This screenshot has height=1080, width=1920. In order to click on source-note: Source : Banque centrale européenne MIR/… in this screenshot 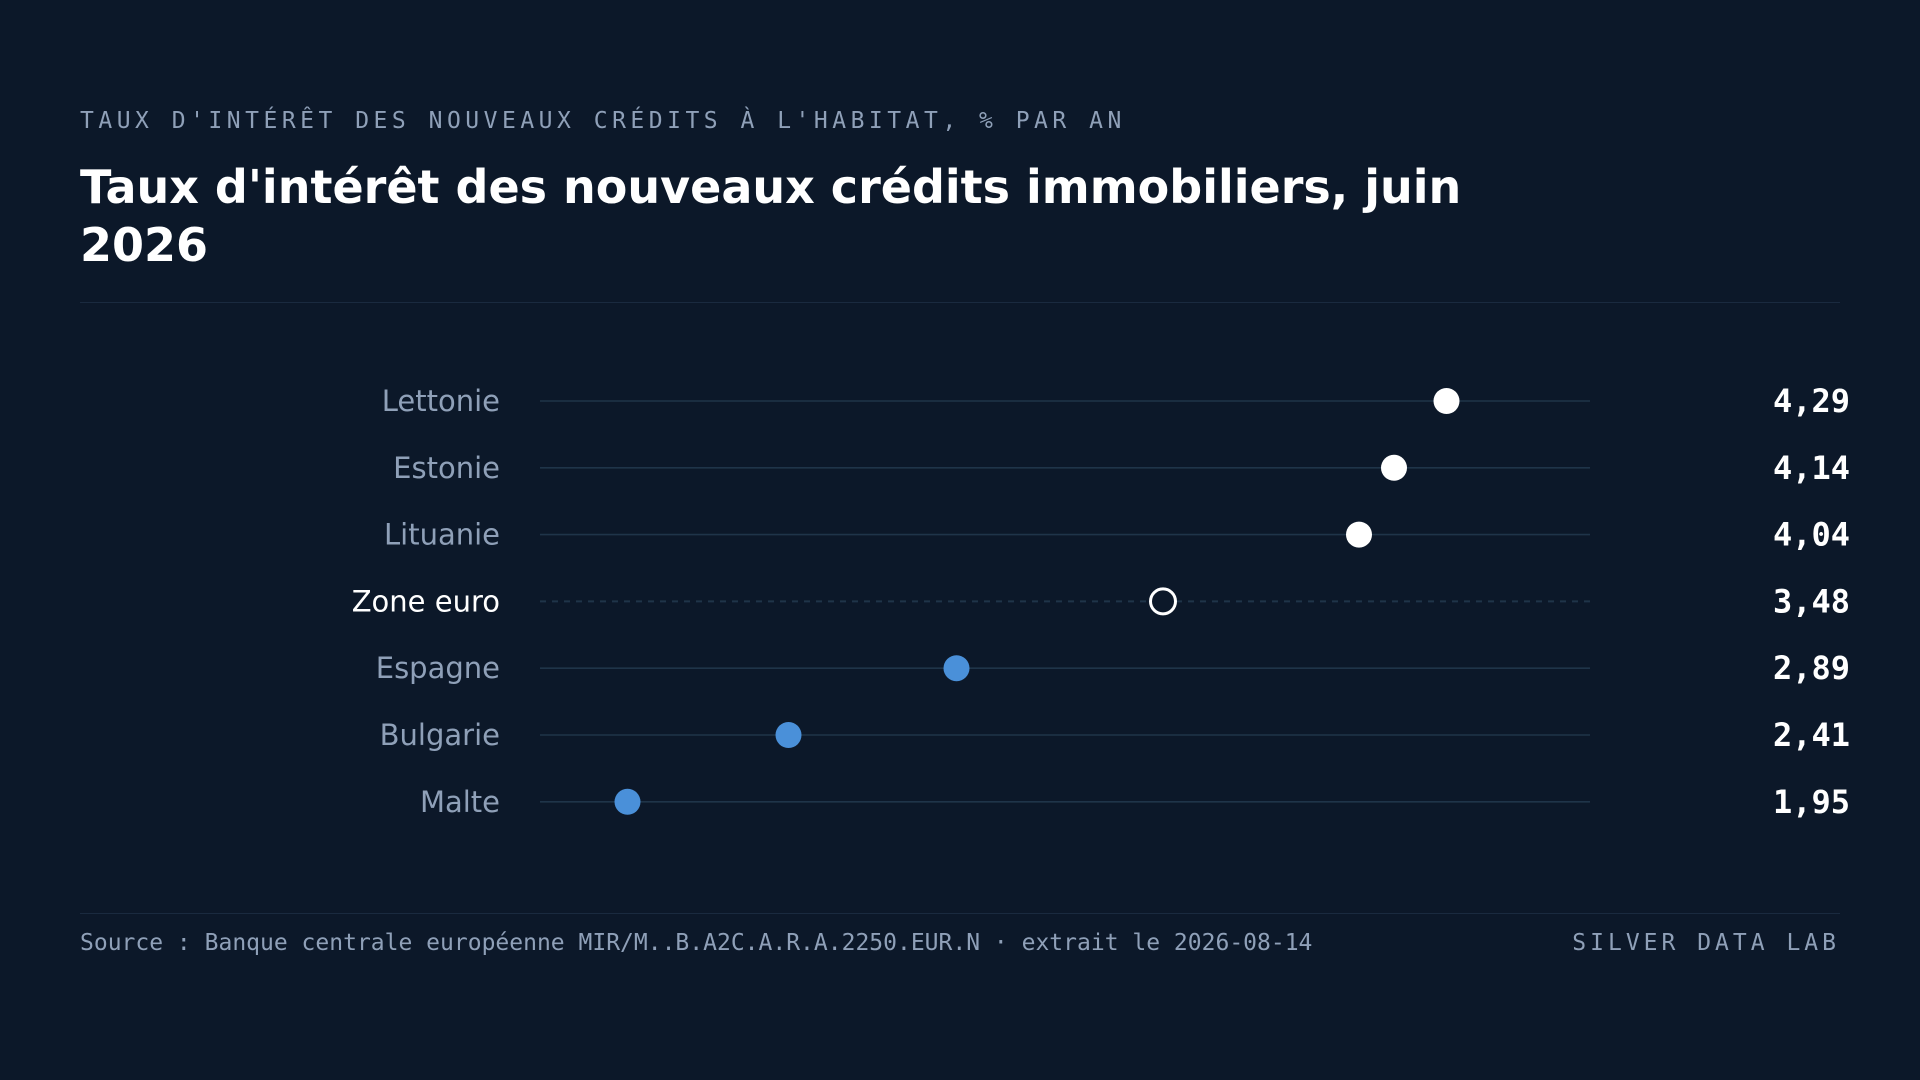, I will do `click(696, 943)`.